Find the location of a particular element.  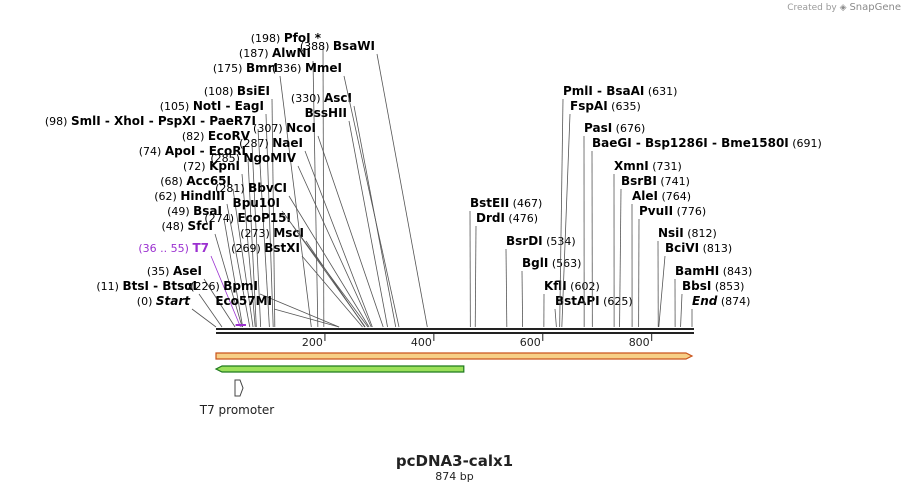

site-label: (175) BmrI is located at coordinates (245, 68).